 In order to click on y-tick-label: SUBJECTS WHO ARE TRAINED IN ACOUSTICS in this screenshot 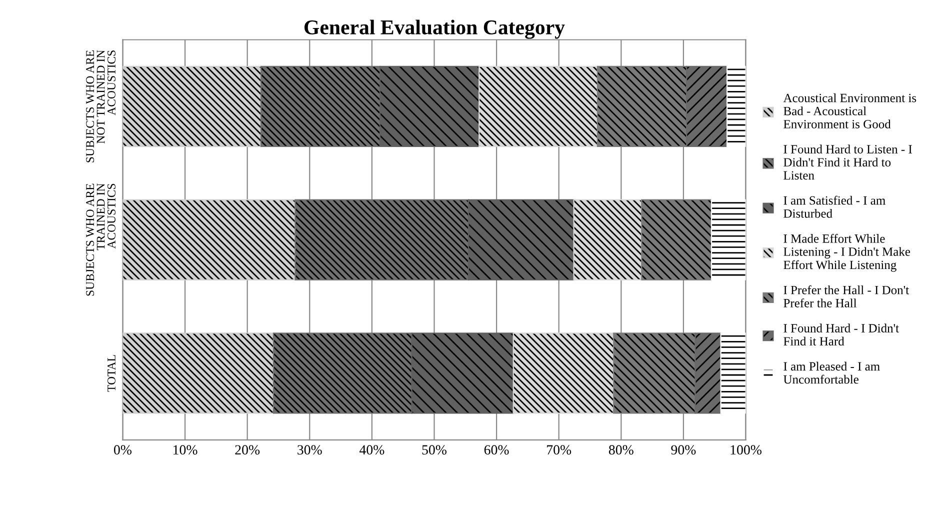, I will do `click(101, 239)`.